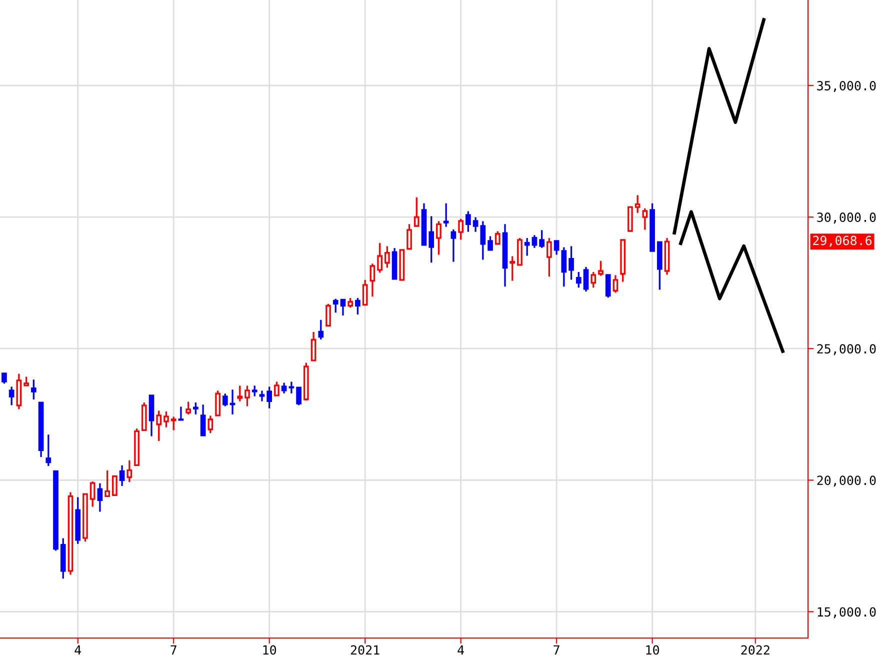 This screenshot has height=660, width=887. Describe the element at coordinates (847, 612) in the screenshot. I see `y-tick-label: 15,000.0` at that location.